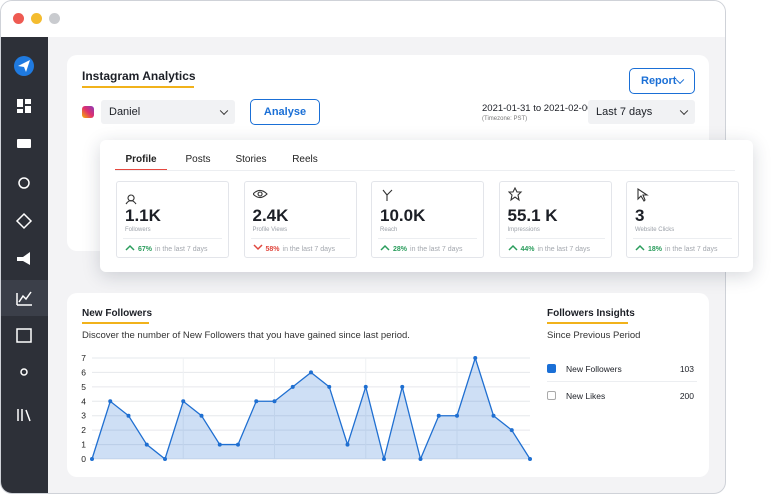  Describe the element at coordinates (591, 313) in the screenshot. I see `insights-title: Followers Insights` at that location.